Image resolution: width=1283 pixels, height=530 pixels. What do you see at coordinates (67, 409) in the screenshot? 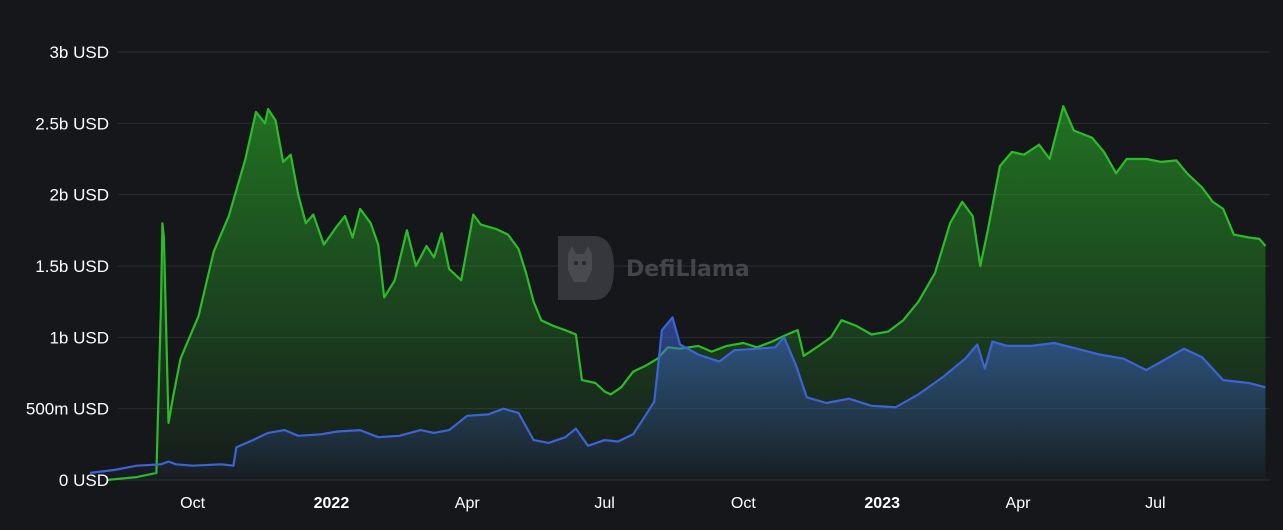
I see `y-tick-label: 500m USD` at bounding box center [67, 409].